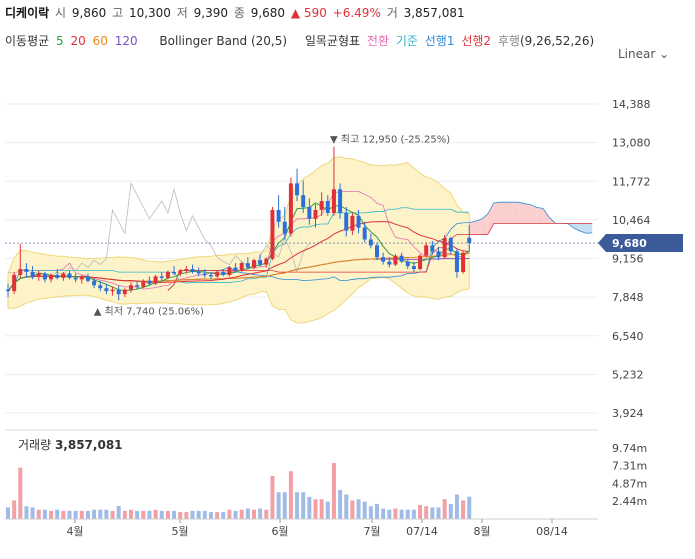  What do you see at coordinates (476, 41) in the screenshot?
I see `ichimoku-span2-label: 선행2` at bounding box center [476, 41].